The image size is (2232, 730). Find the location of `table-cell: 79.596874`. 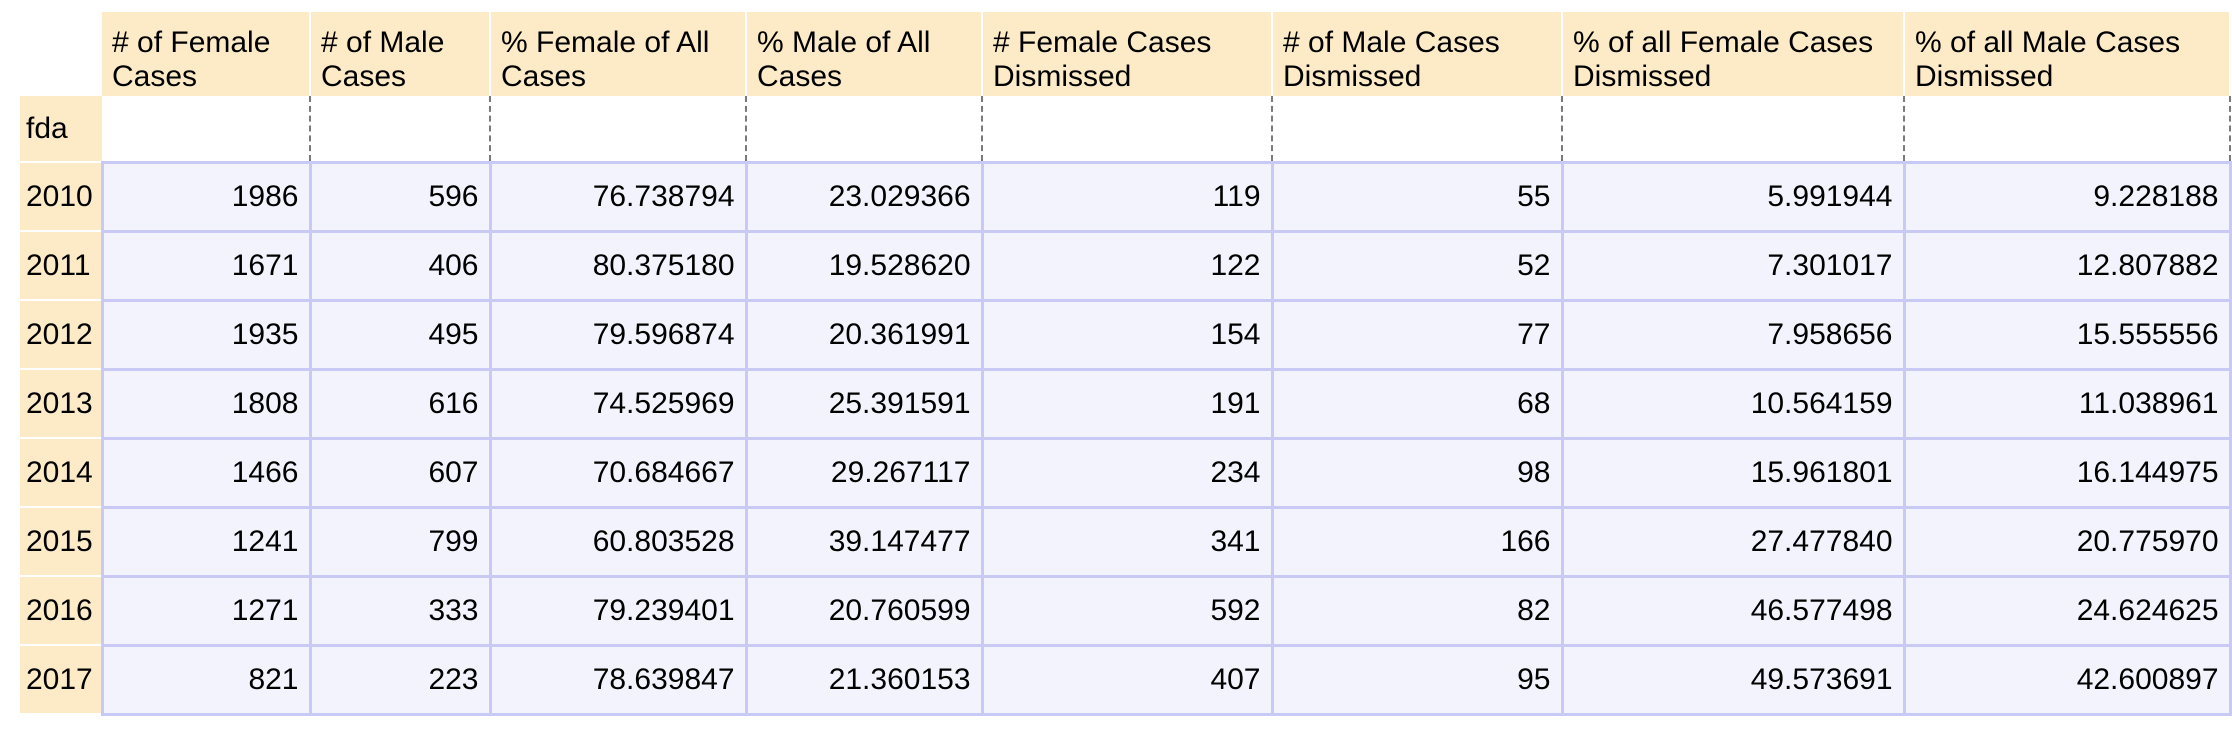

table-cell: 79.596874 is located at coordinates (618, 334).